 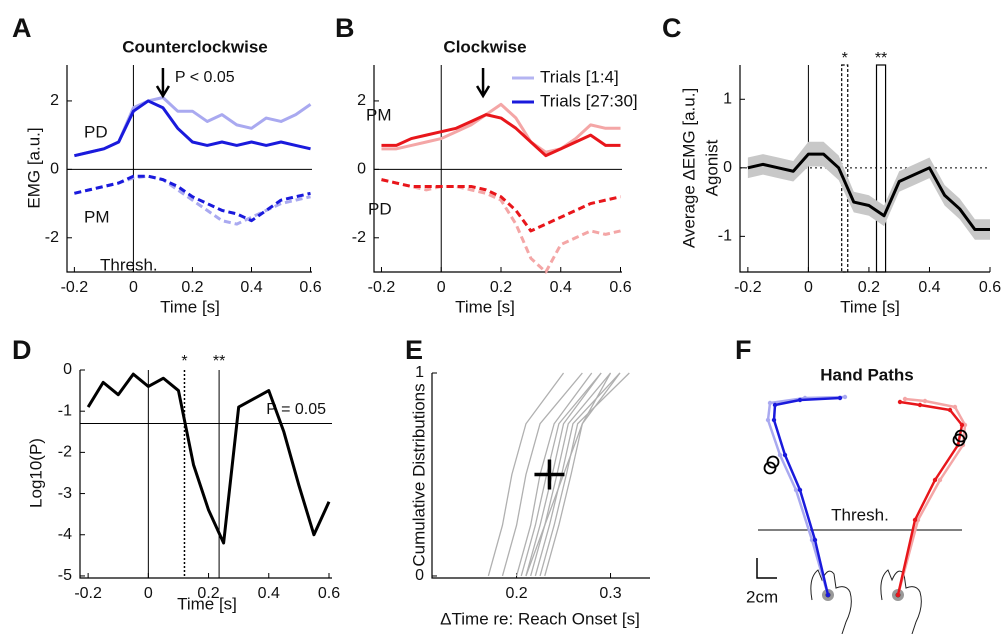 I want to click on scale-bar, so click(x=766, y=568).